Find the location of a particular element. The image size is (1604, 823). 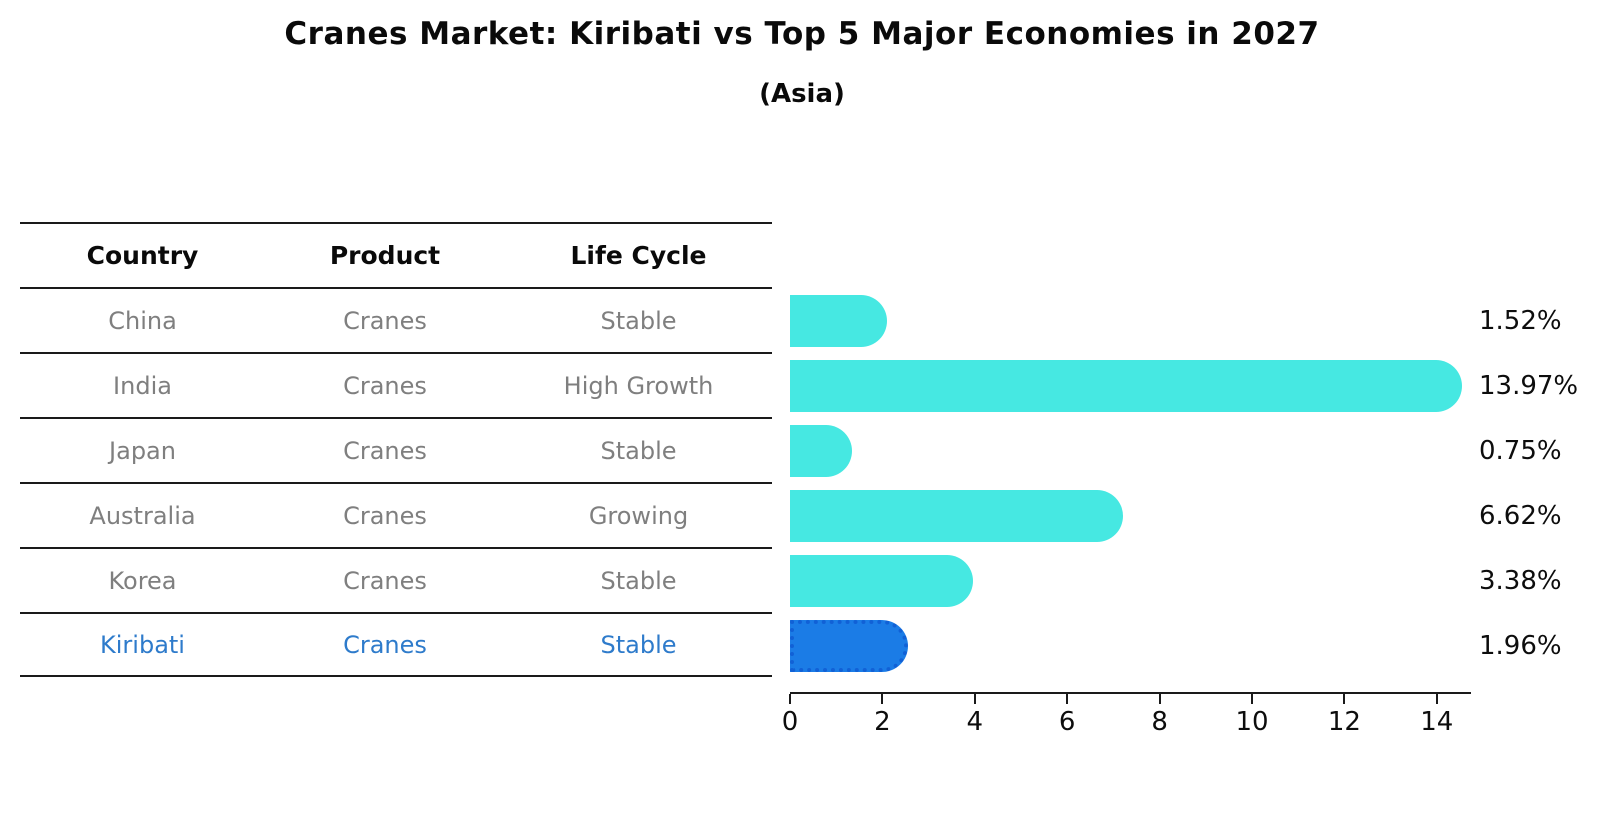

x-axis-tick-label: 12 is located at coordinates (1344, 722).